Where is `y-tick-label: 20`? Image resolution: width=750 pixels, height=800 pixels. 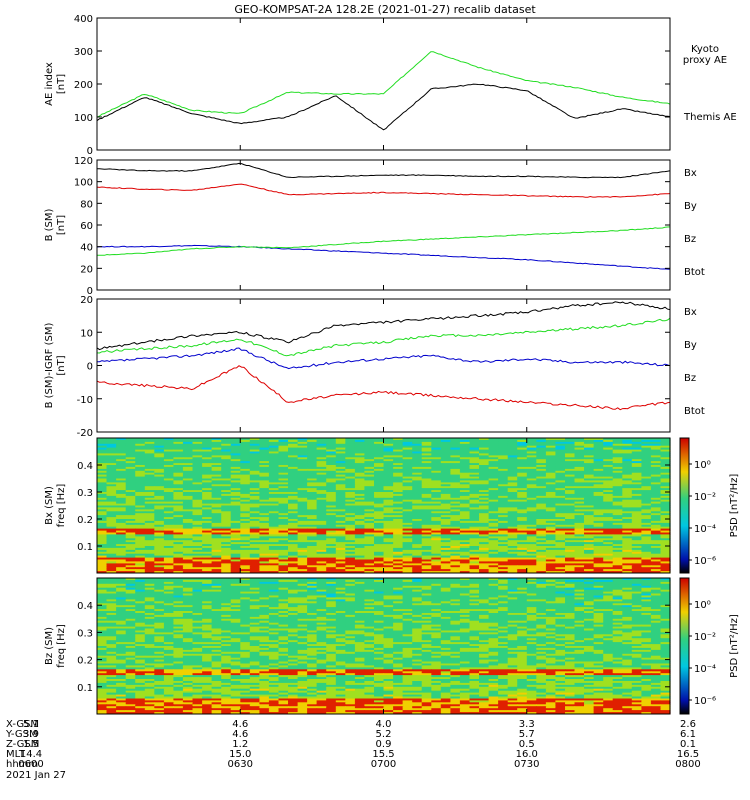
y-tick-label: 20 is located at coordinates (86, 300).